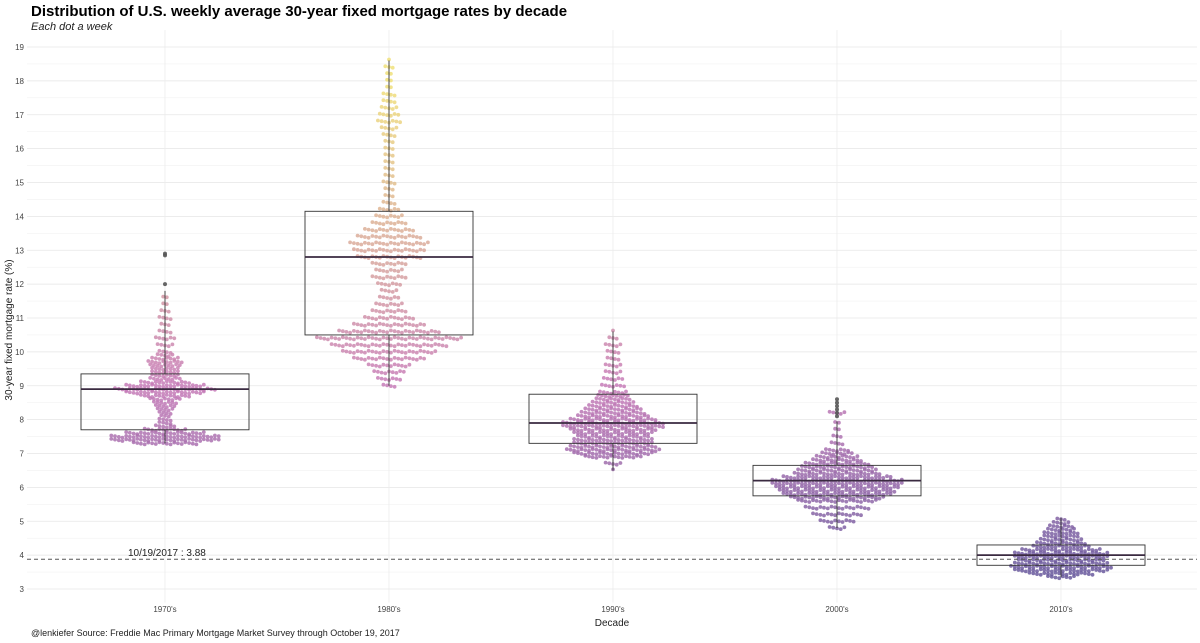 This screenshot has height=643, width=1200. I want to click on y-tick-label: 17, so click(19, 115).